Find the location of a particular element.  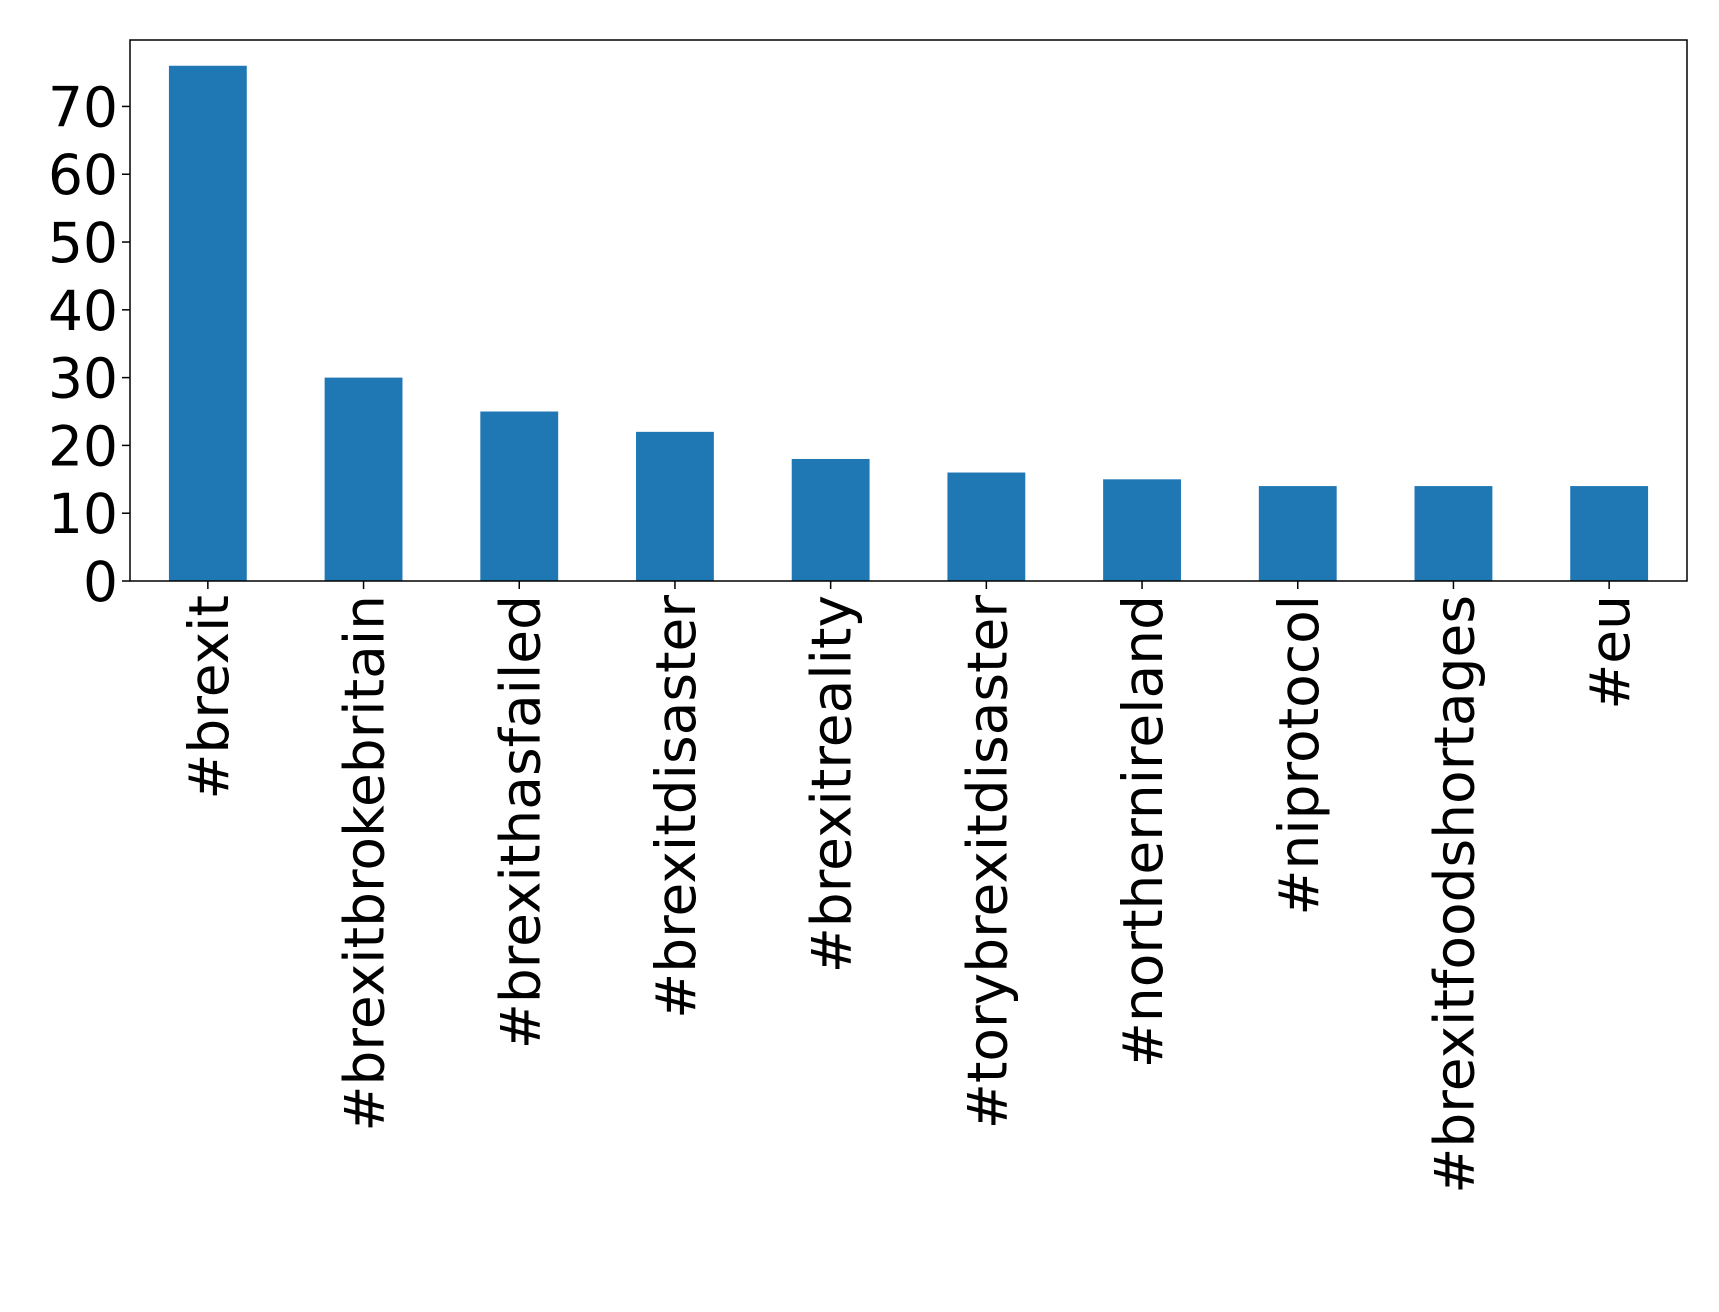

x-tick-label: #eu is located at coordinates (1610, 652).